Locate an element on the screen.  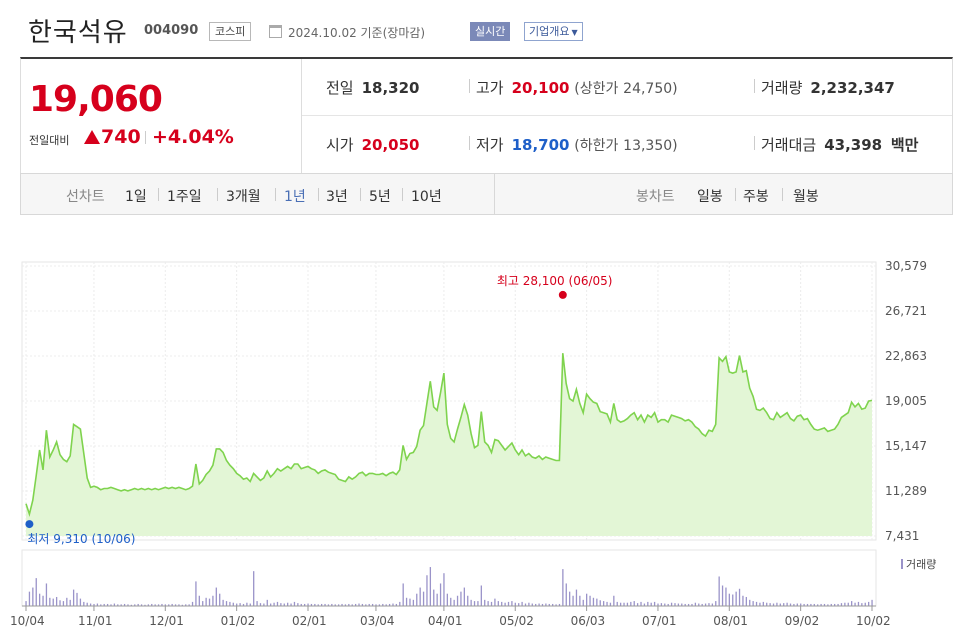
change-label: 전일대비 is located at coordinates (49, 140).